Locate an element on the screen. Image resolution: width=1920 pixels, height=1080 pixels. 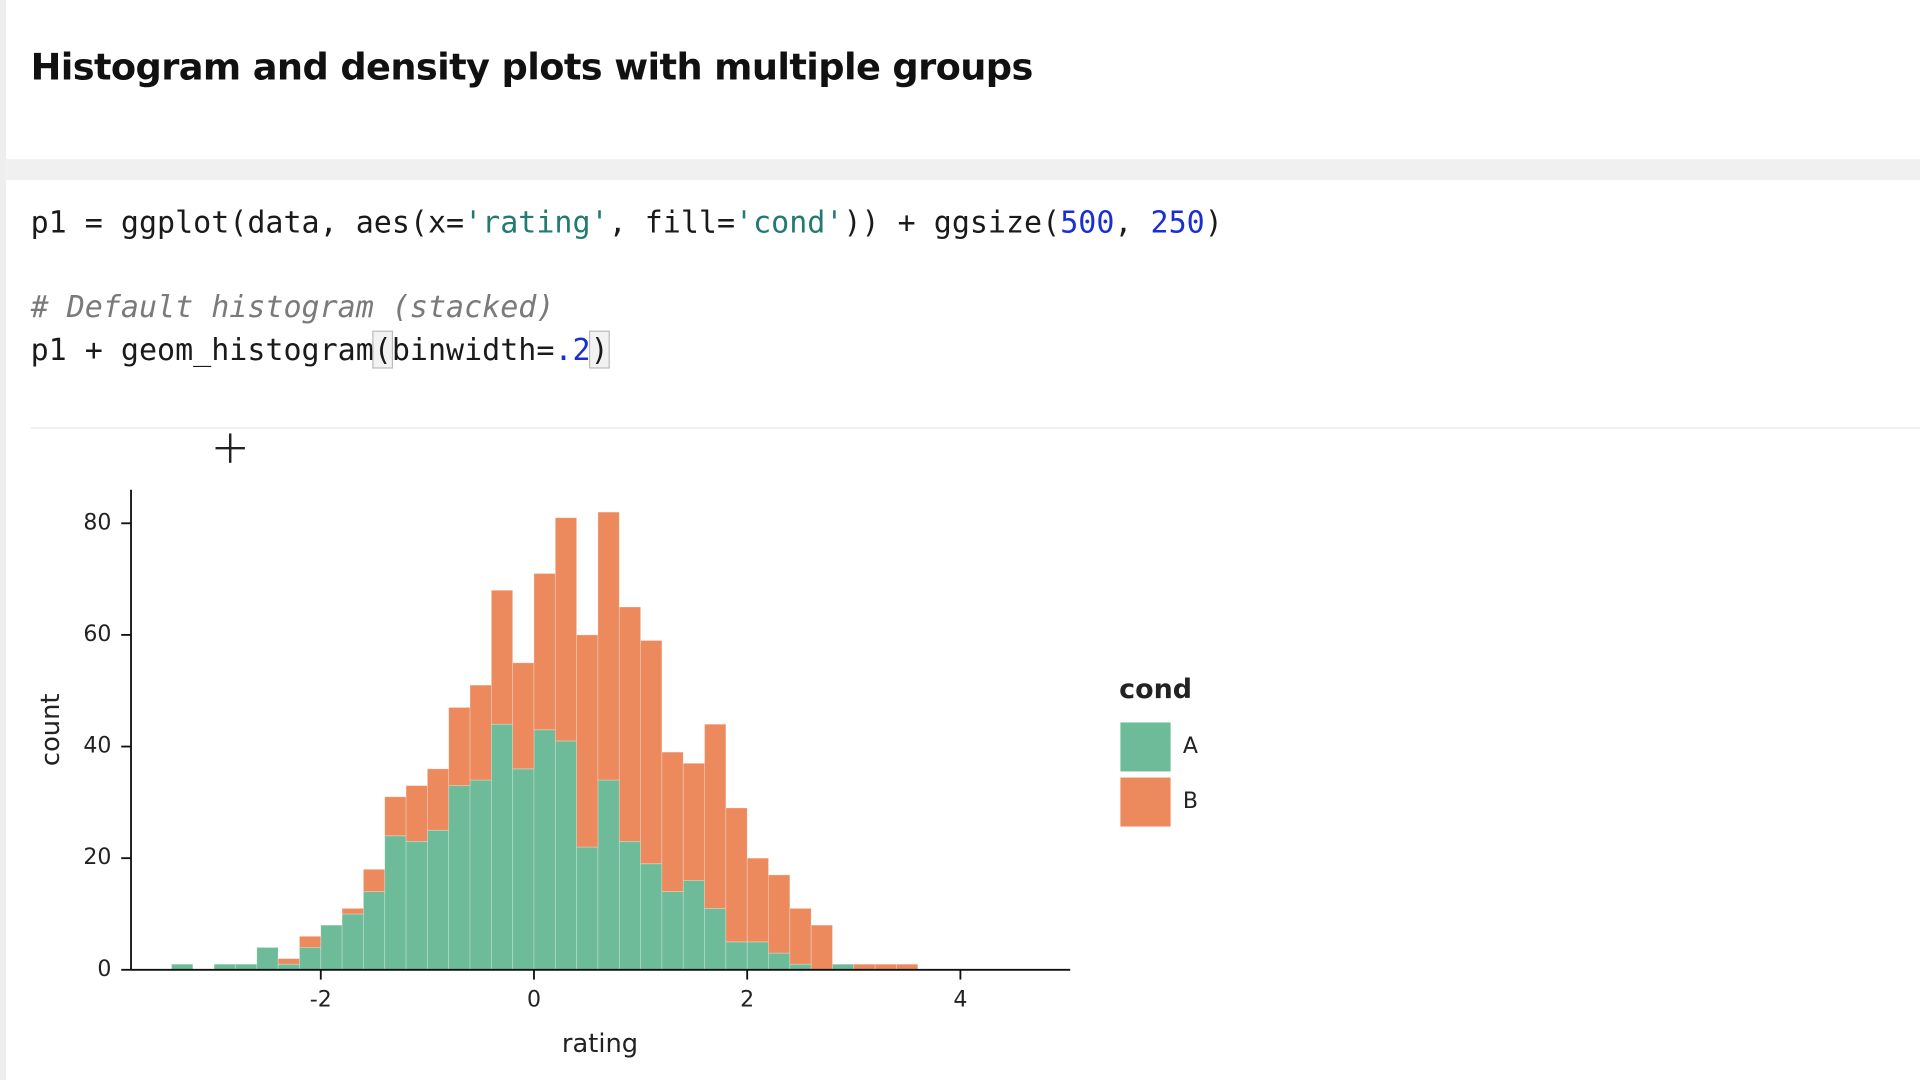
x-tick-label: 4 is located at coordinates (960, 999).